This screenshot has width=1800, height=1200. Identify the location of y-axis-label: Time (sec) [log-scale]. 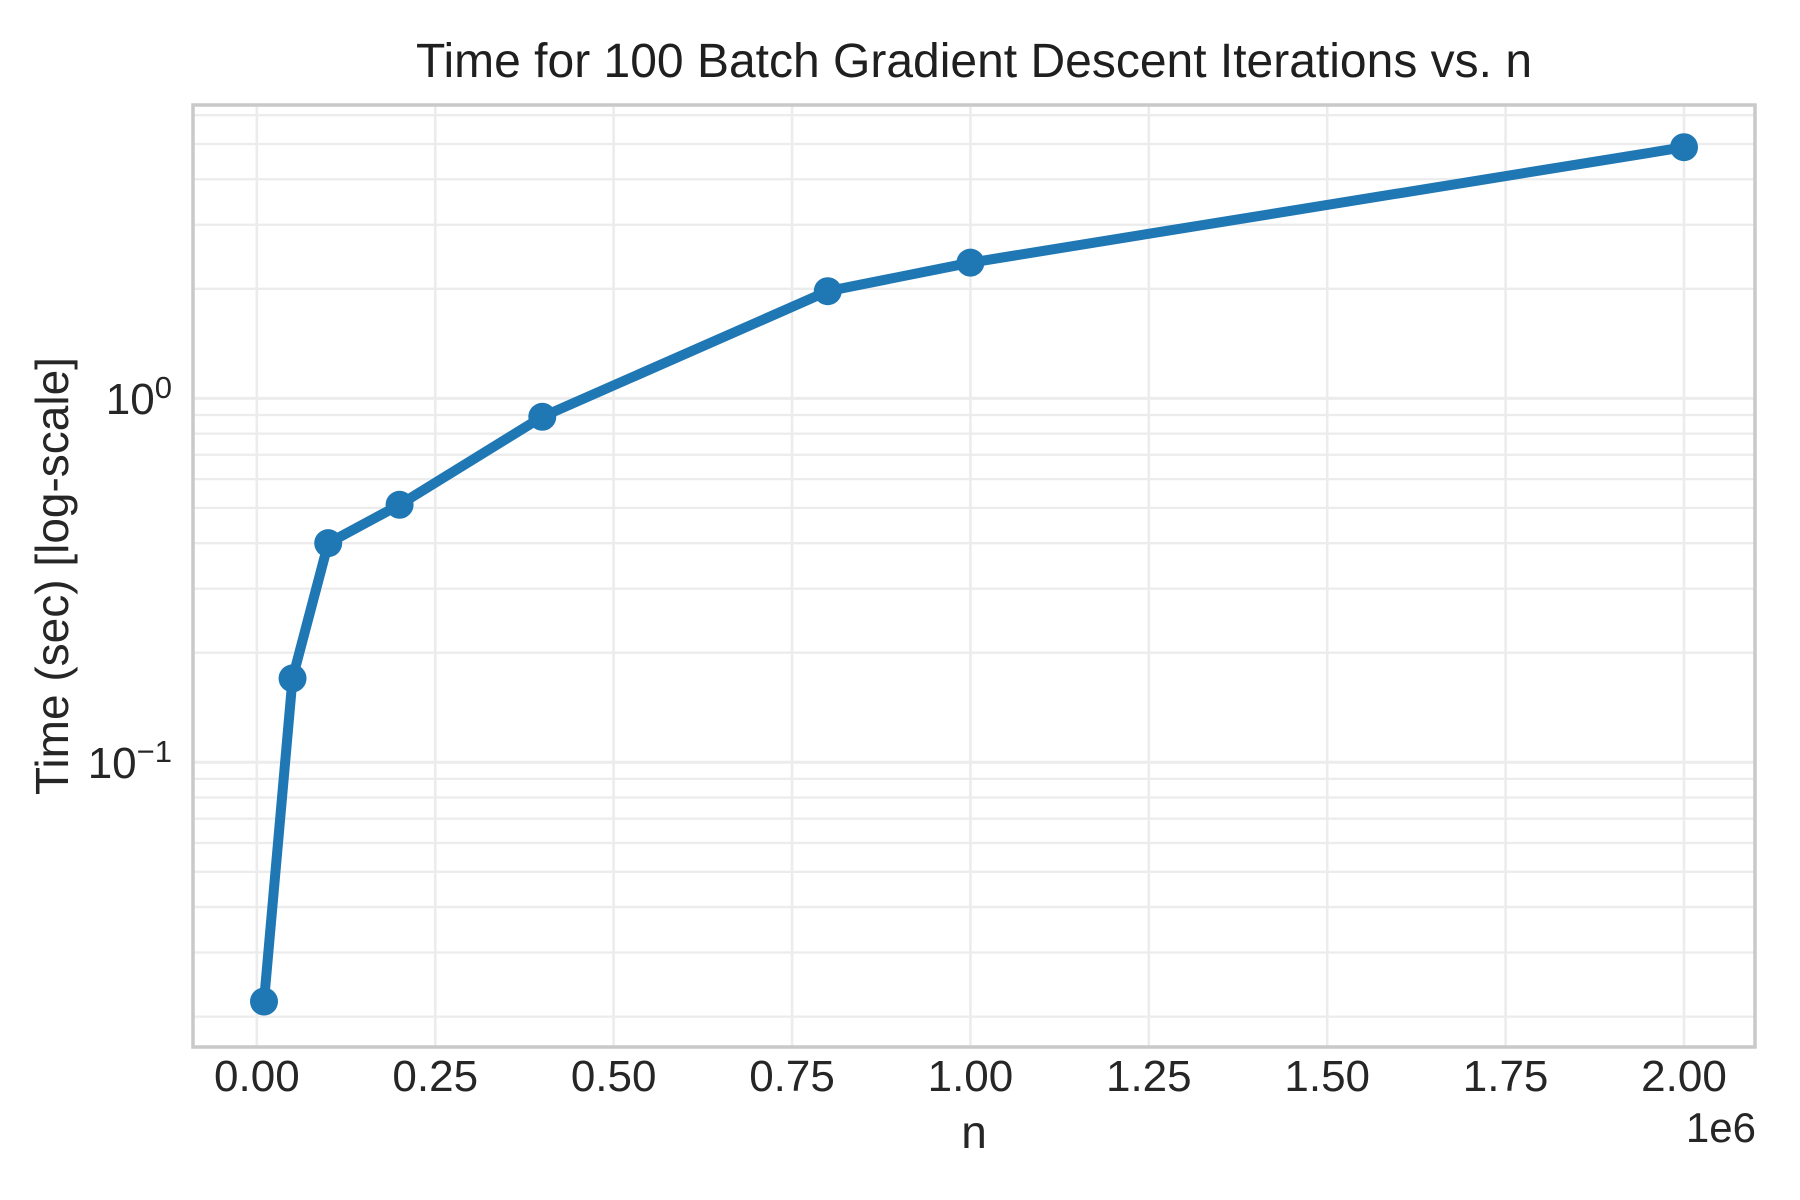
(52, 576).